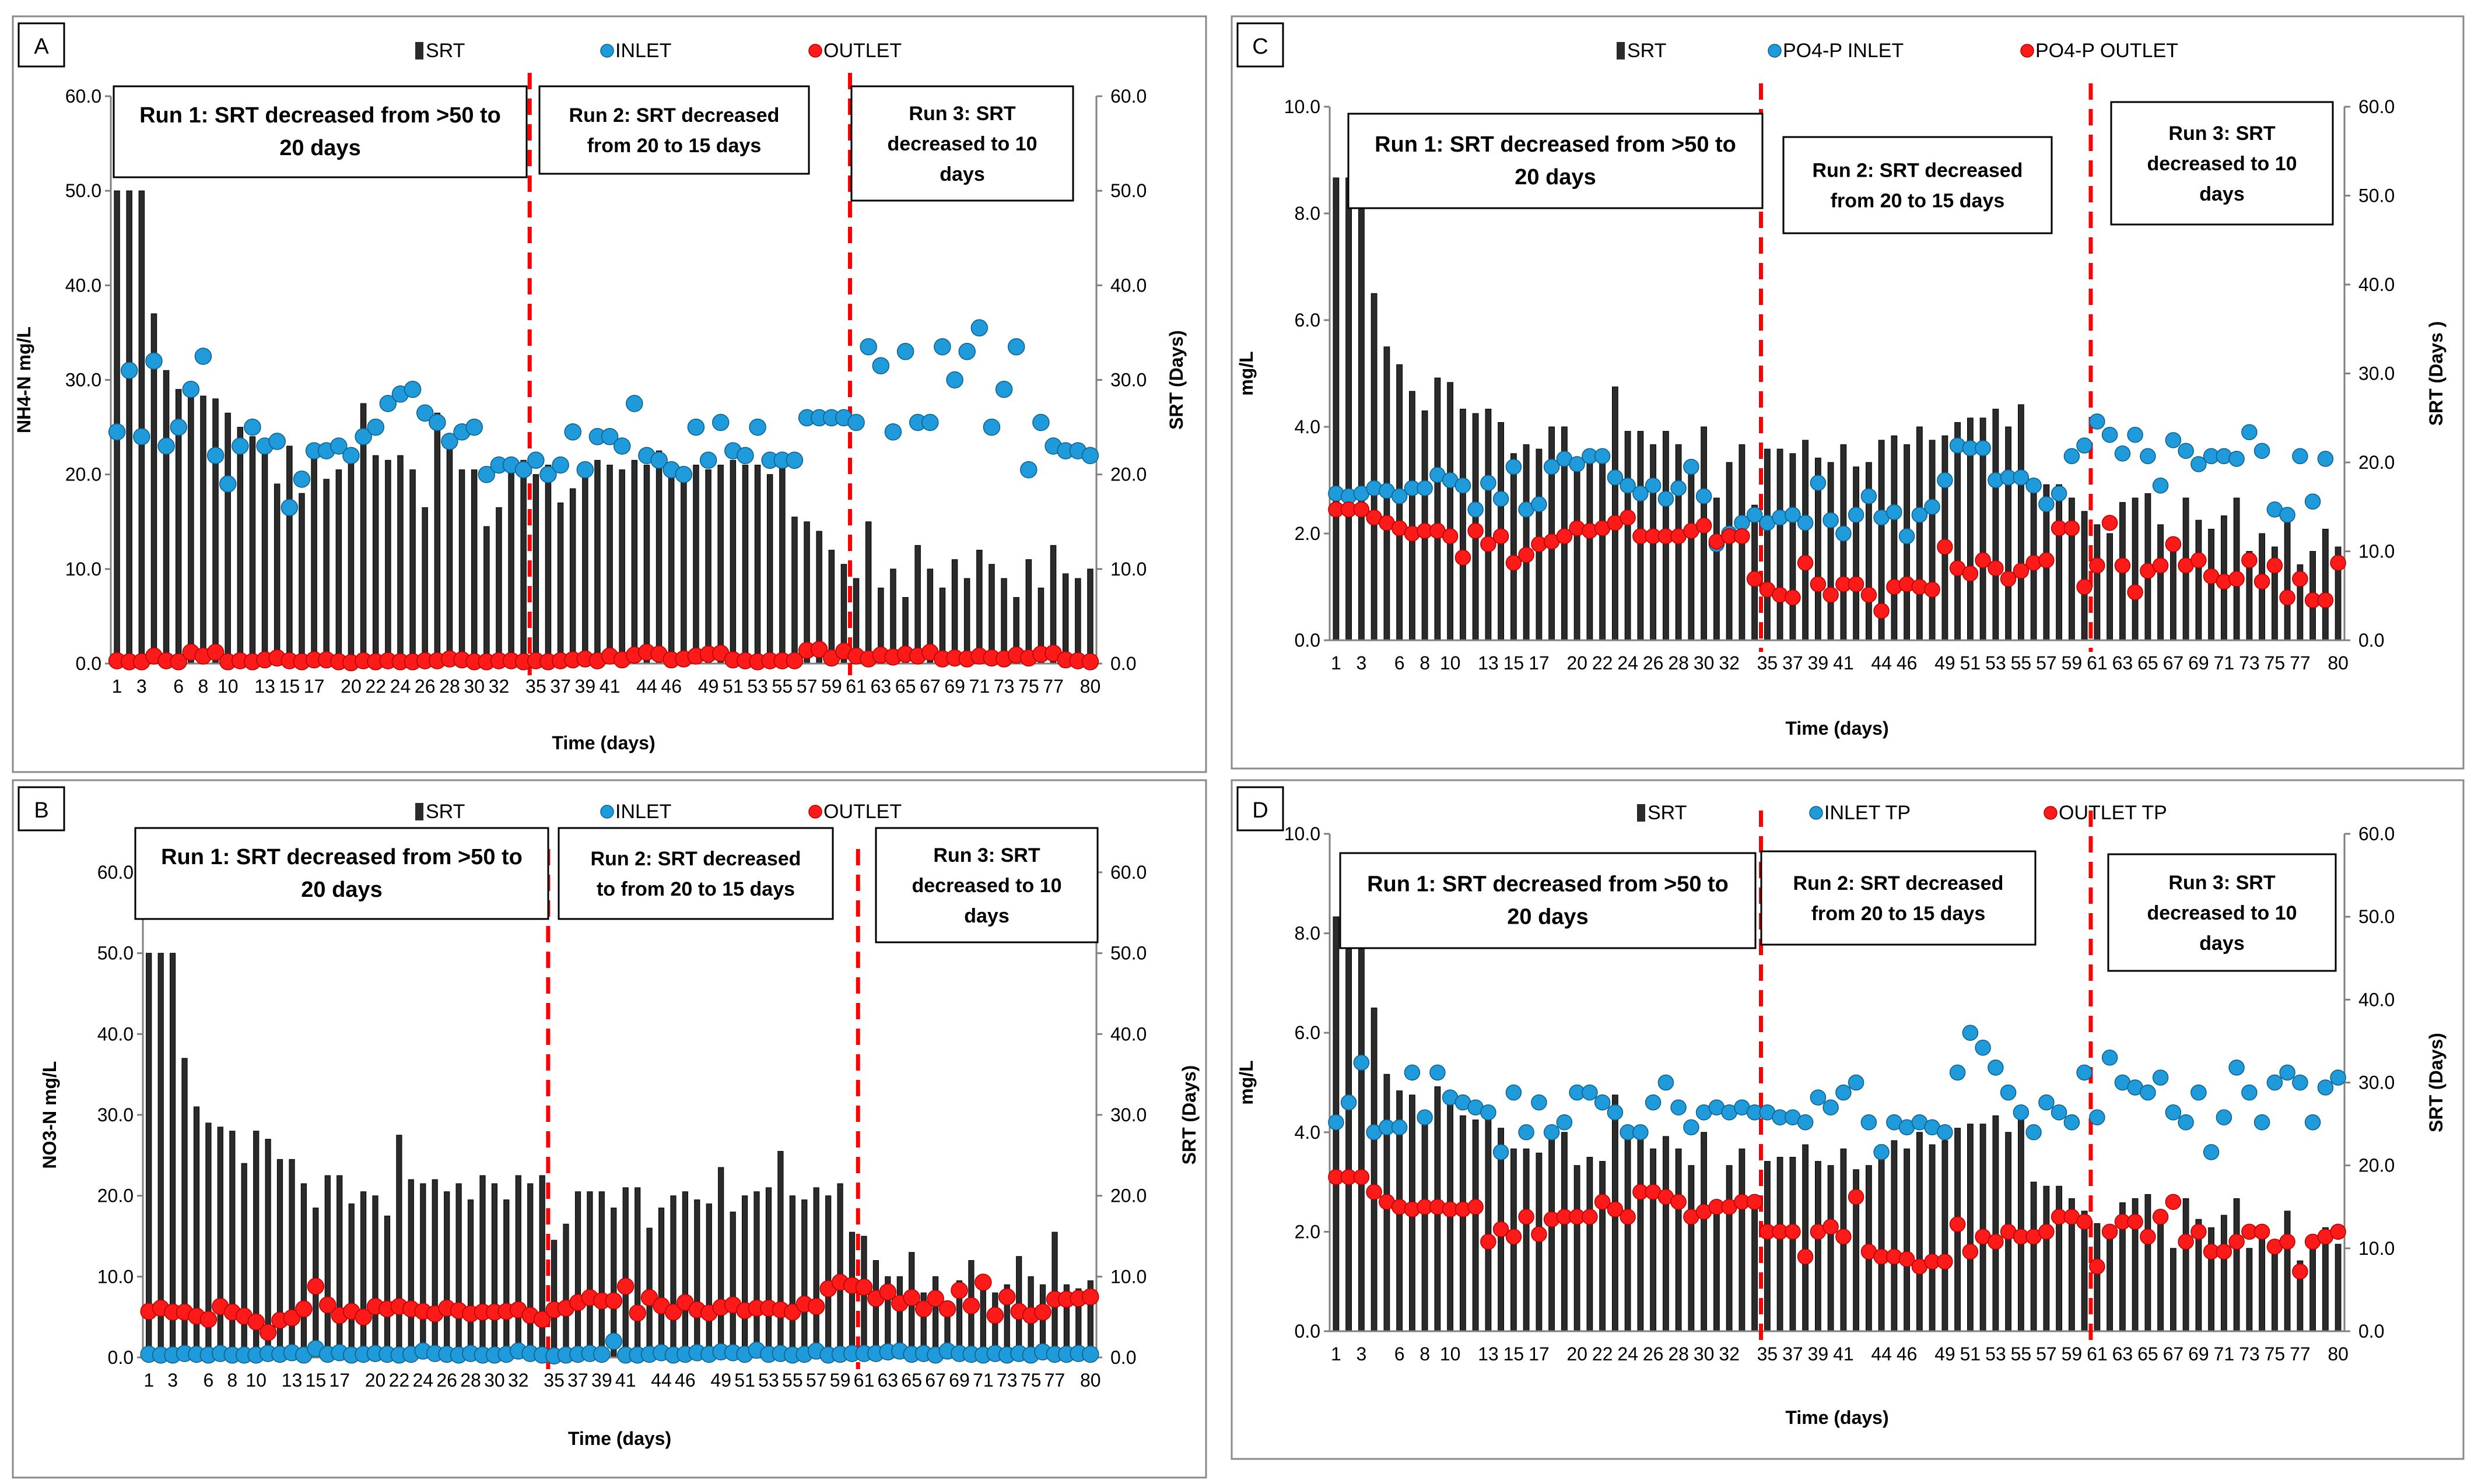  What do you see at coordinates (316, 1381) in the screenshot?
I see `x-tick-label: 15` at bounding box center [316, 1381].